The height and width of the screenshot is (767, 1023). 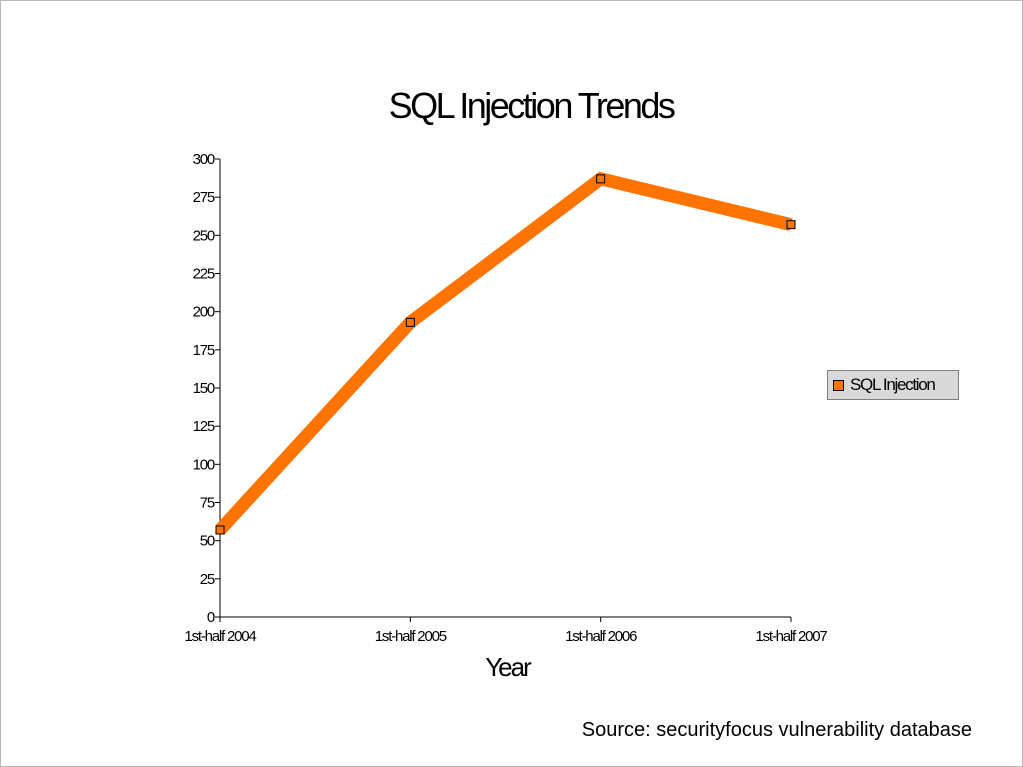 I want to click on y-tick-label: 150, so click(x=204, y=388).